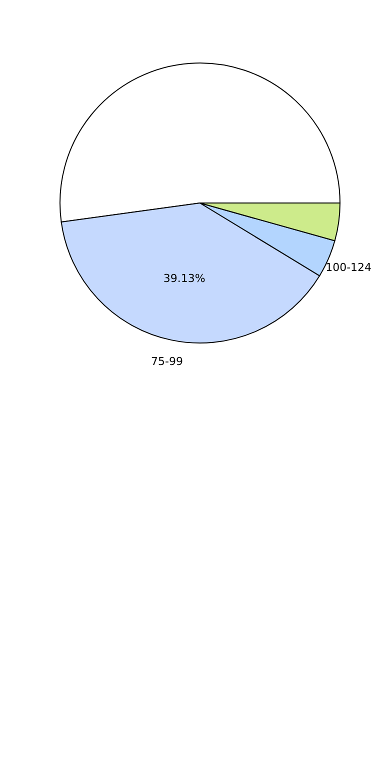 The image size is (390, 780). Describe the element at coordinates (349, 267) in the screenshot. I see `slice-label: 100-124` at that location.